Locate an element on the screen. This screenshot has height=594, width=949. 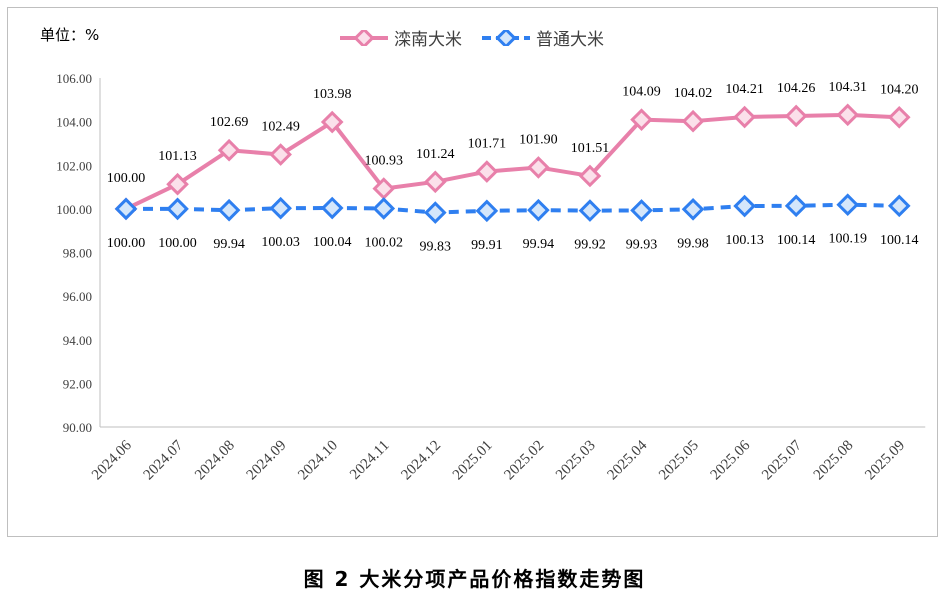
series-1-data-label: 104.21 is located at coordinates (744, 89).